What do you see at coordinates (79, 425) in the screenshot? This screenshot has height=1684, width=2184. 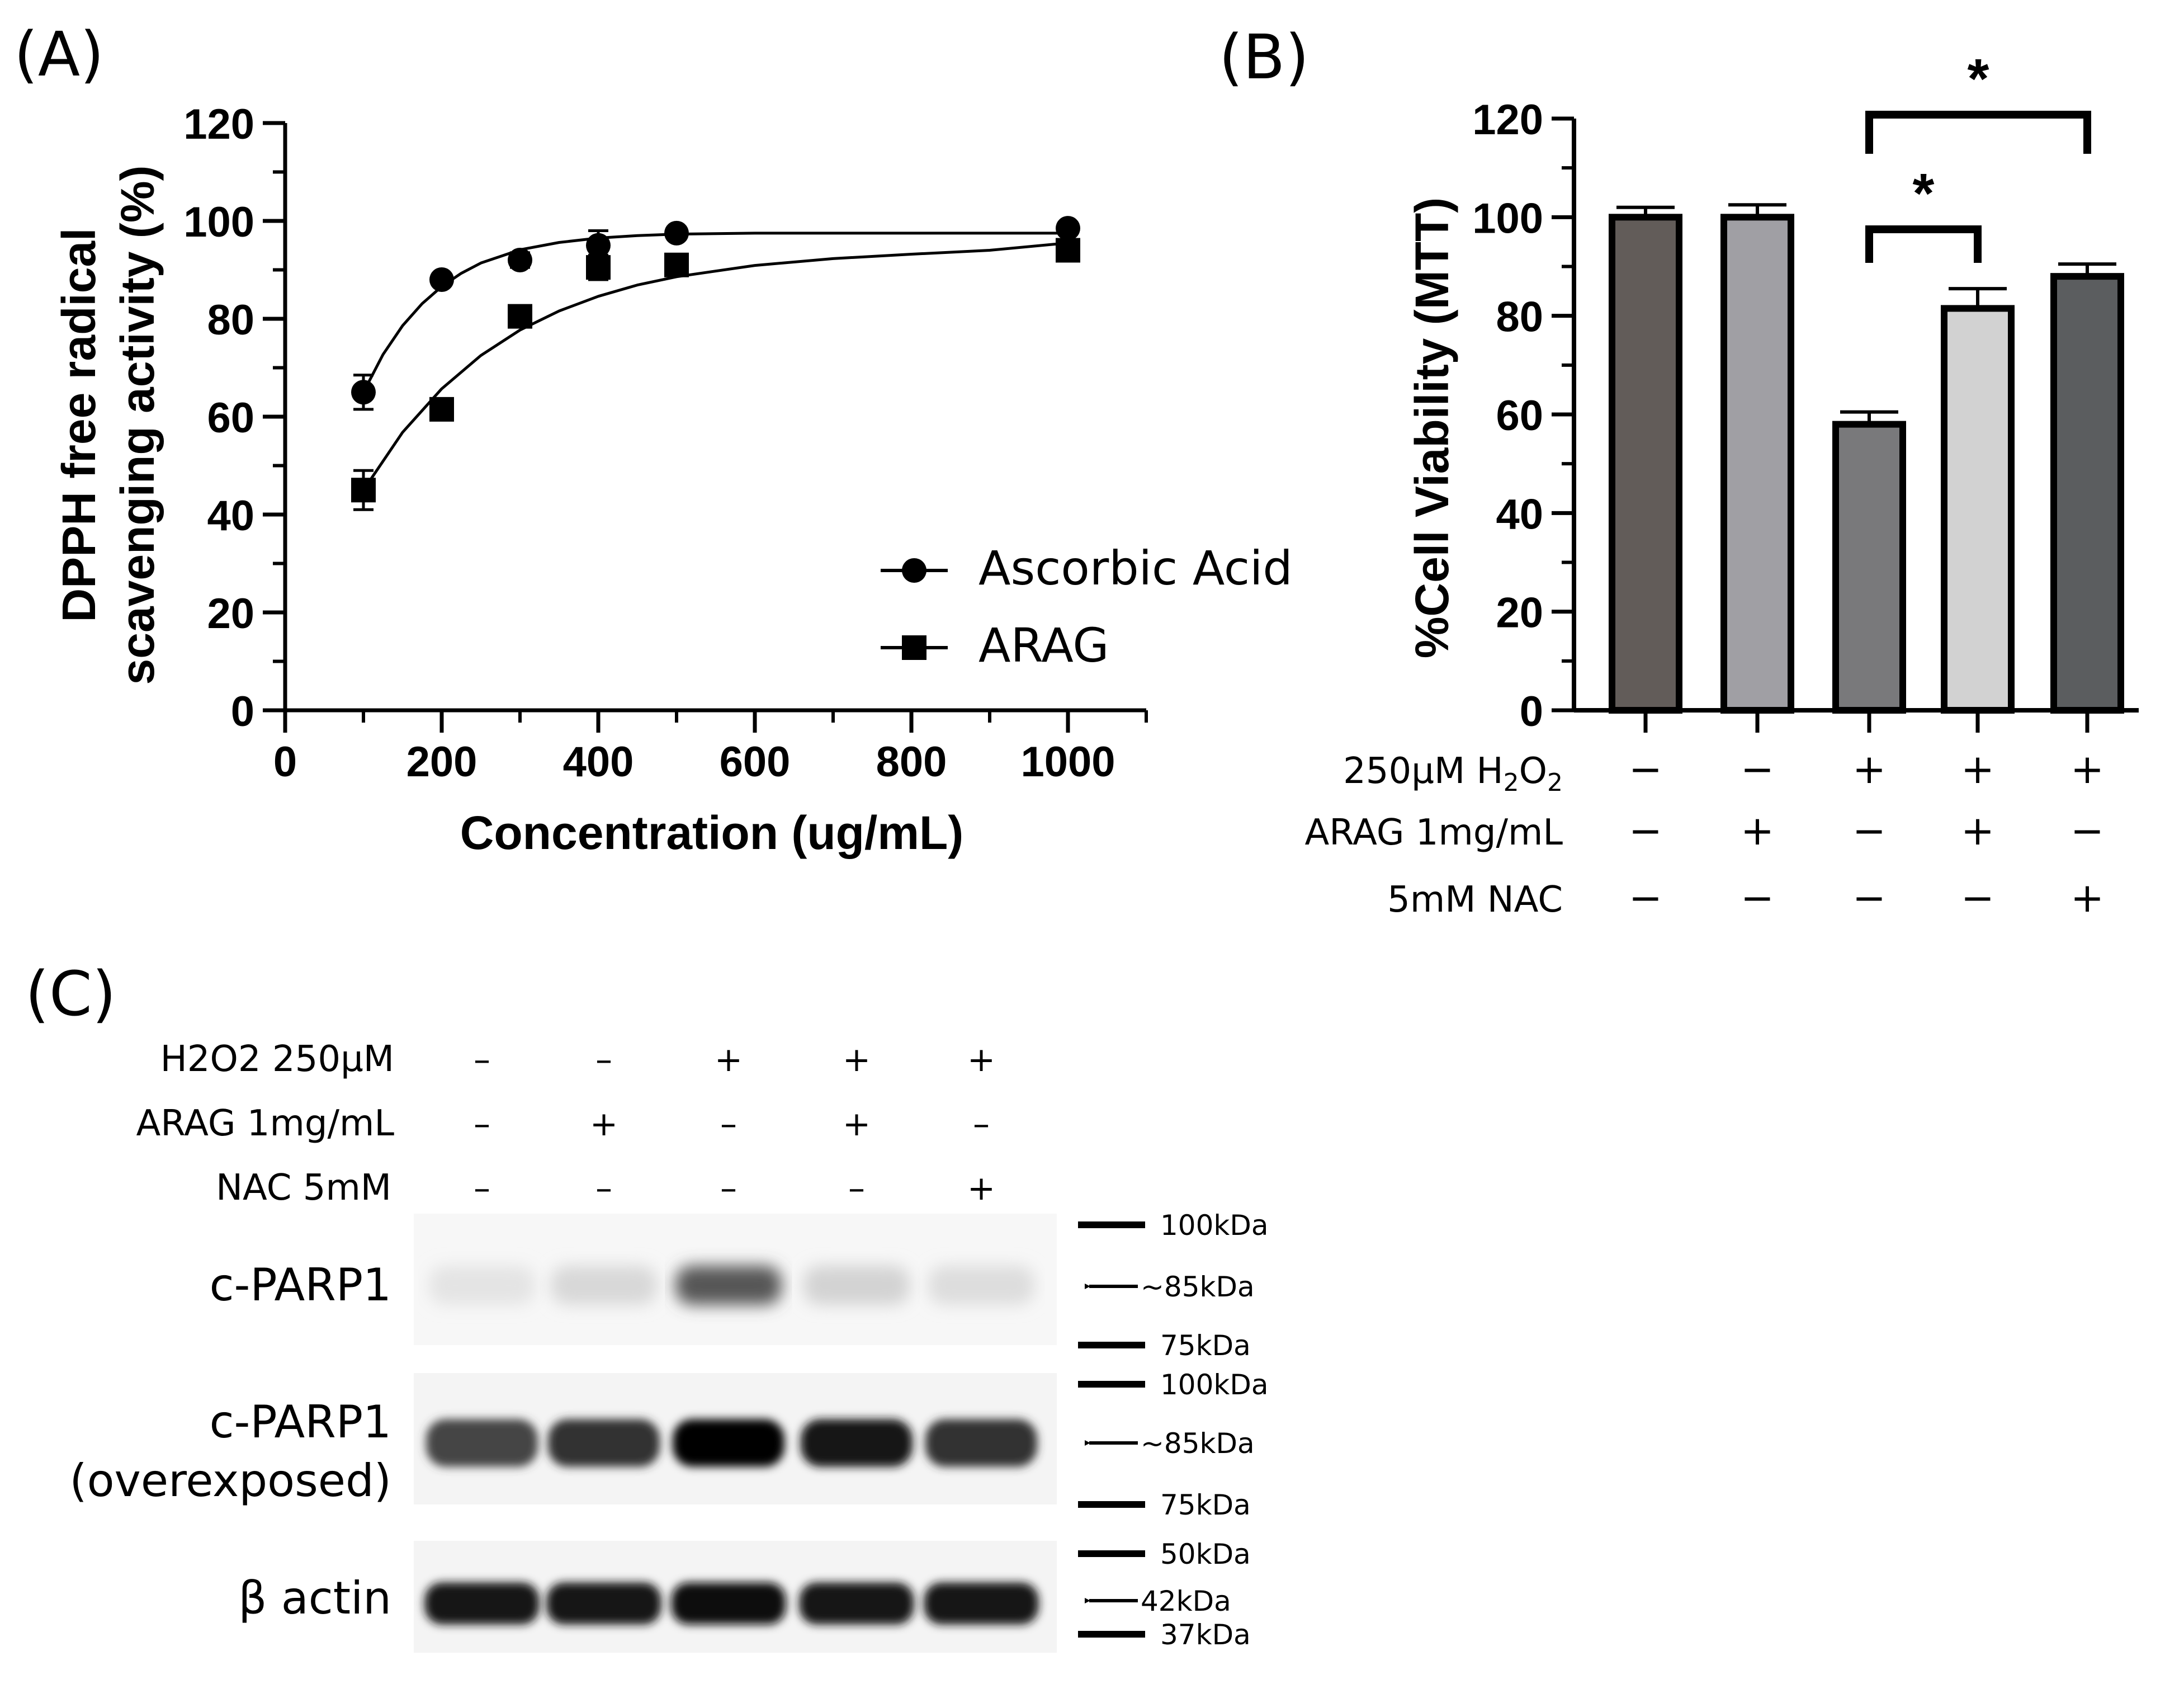 I see `panel-a-y-axis-label-line1: DPPH free radical` at bounding box center [79, 425].